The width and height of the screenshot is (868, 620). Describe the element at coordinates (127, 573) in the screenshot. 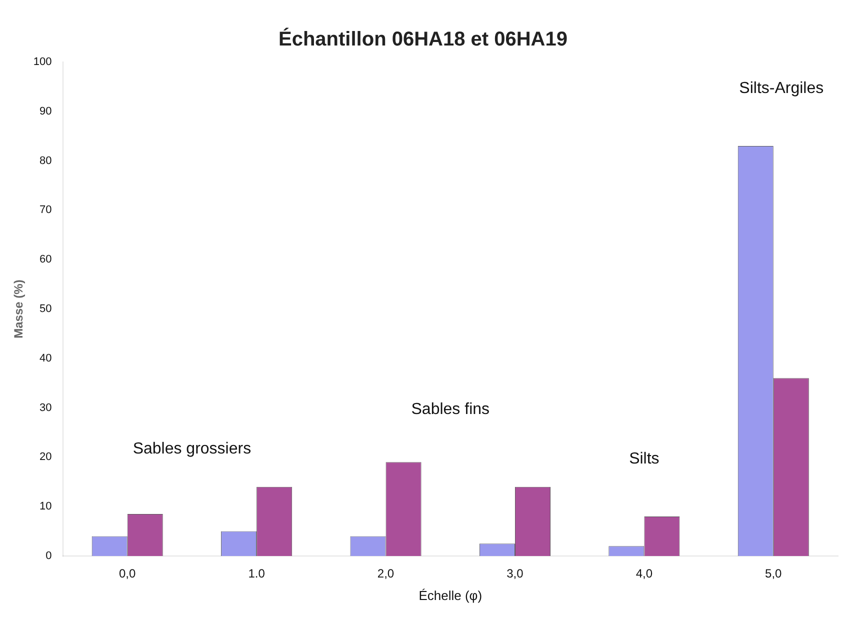

I see `x-tick-label: 0,0` at that location.